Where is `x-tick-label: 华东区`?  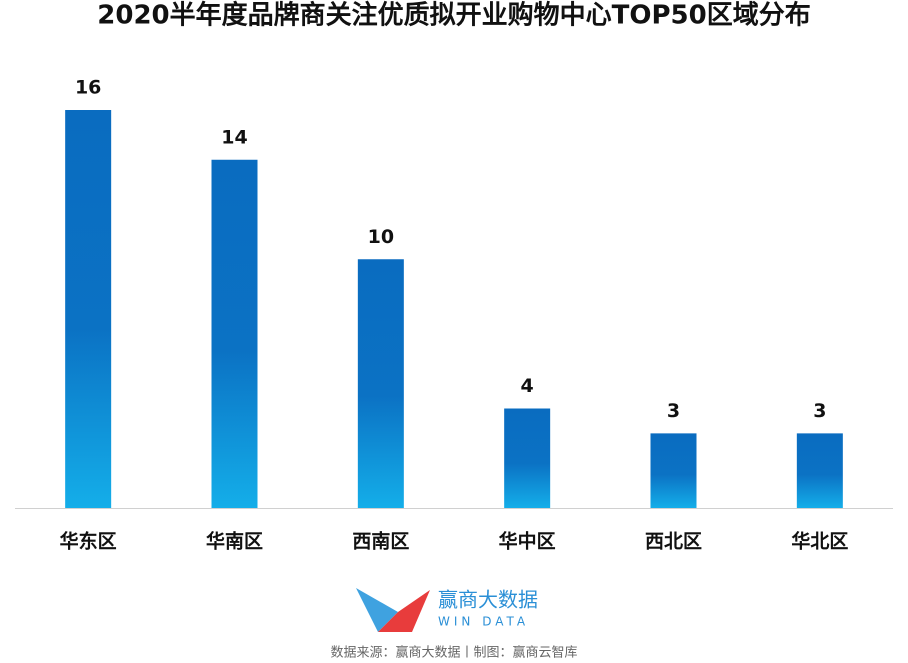 x-tick-label: 华东区 is located at coordinates (88, 541).